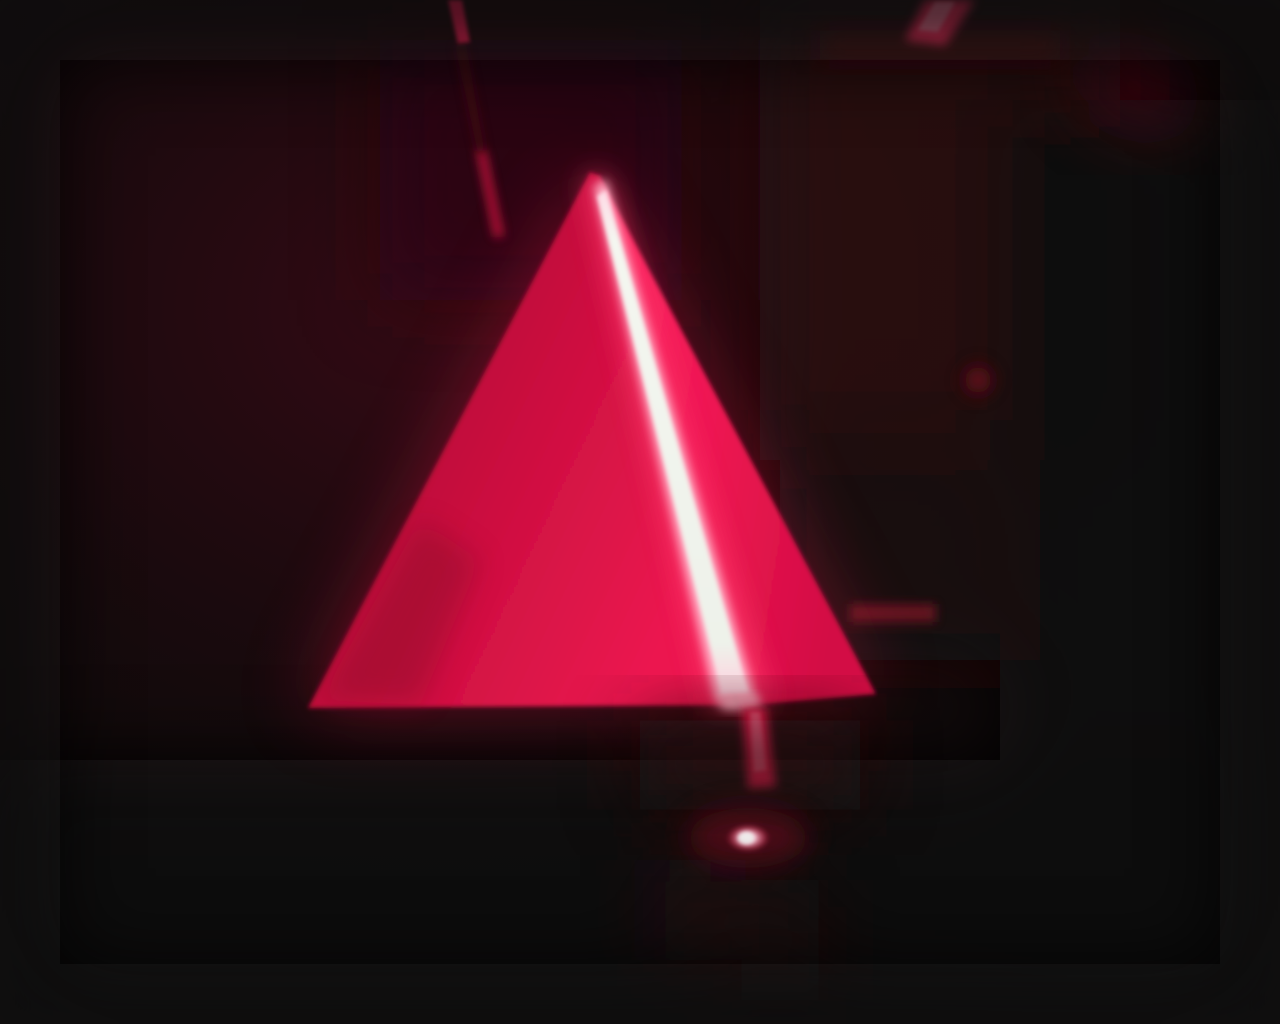 This screenshot has height=1024, width=1280. Describe the element at coordinates (893, 613) in the screenshot. I see `side-streak` at that location.